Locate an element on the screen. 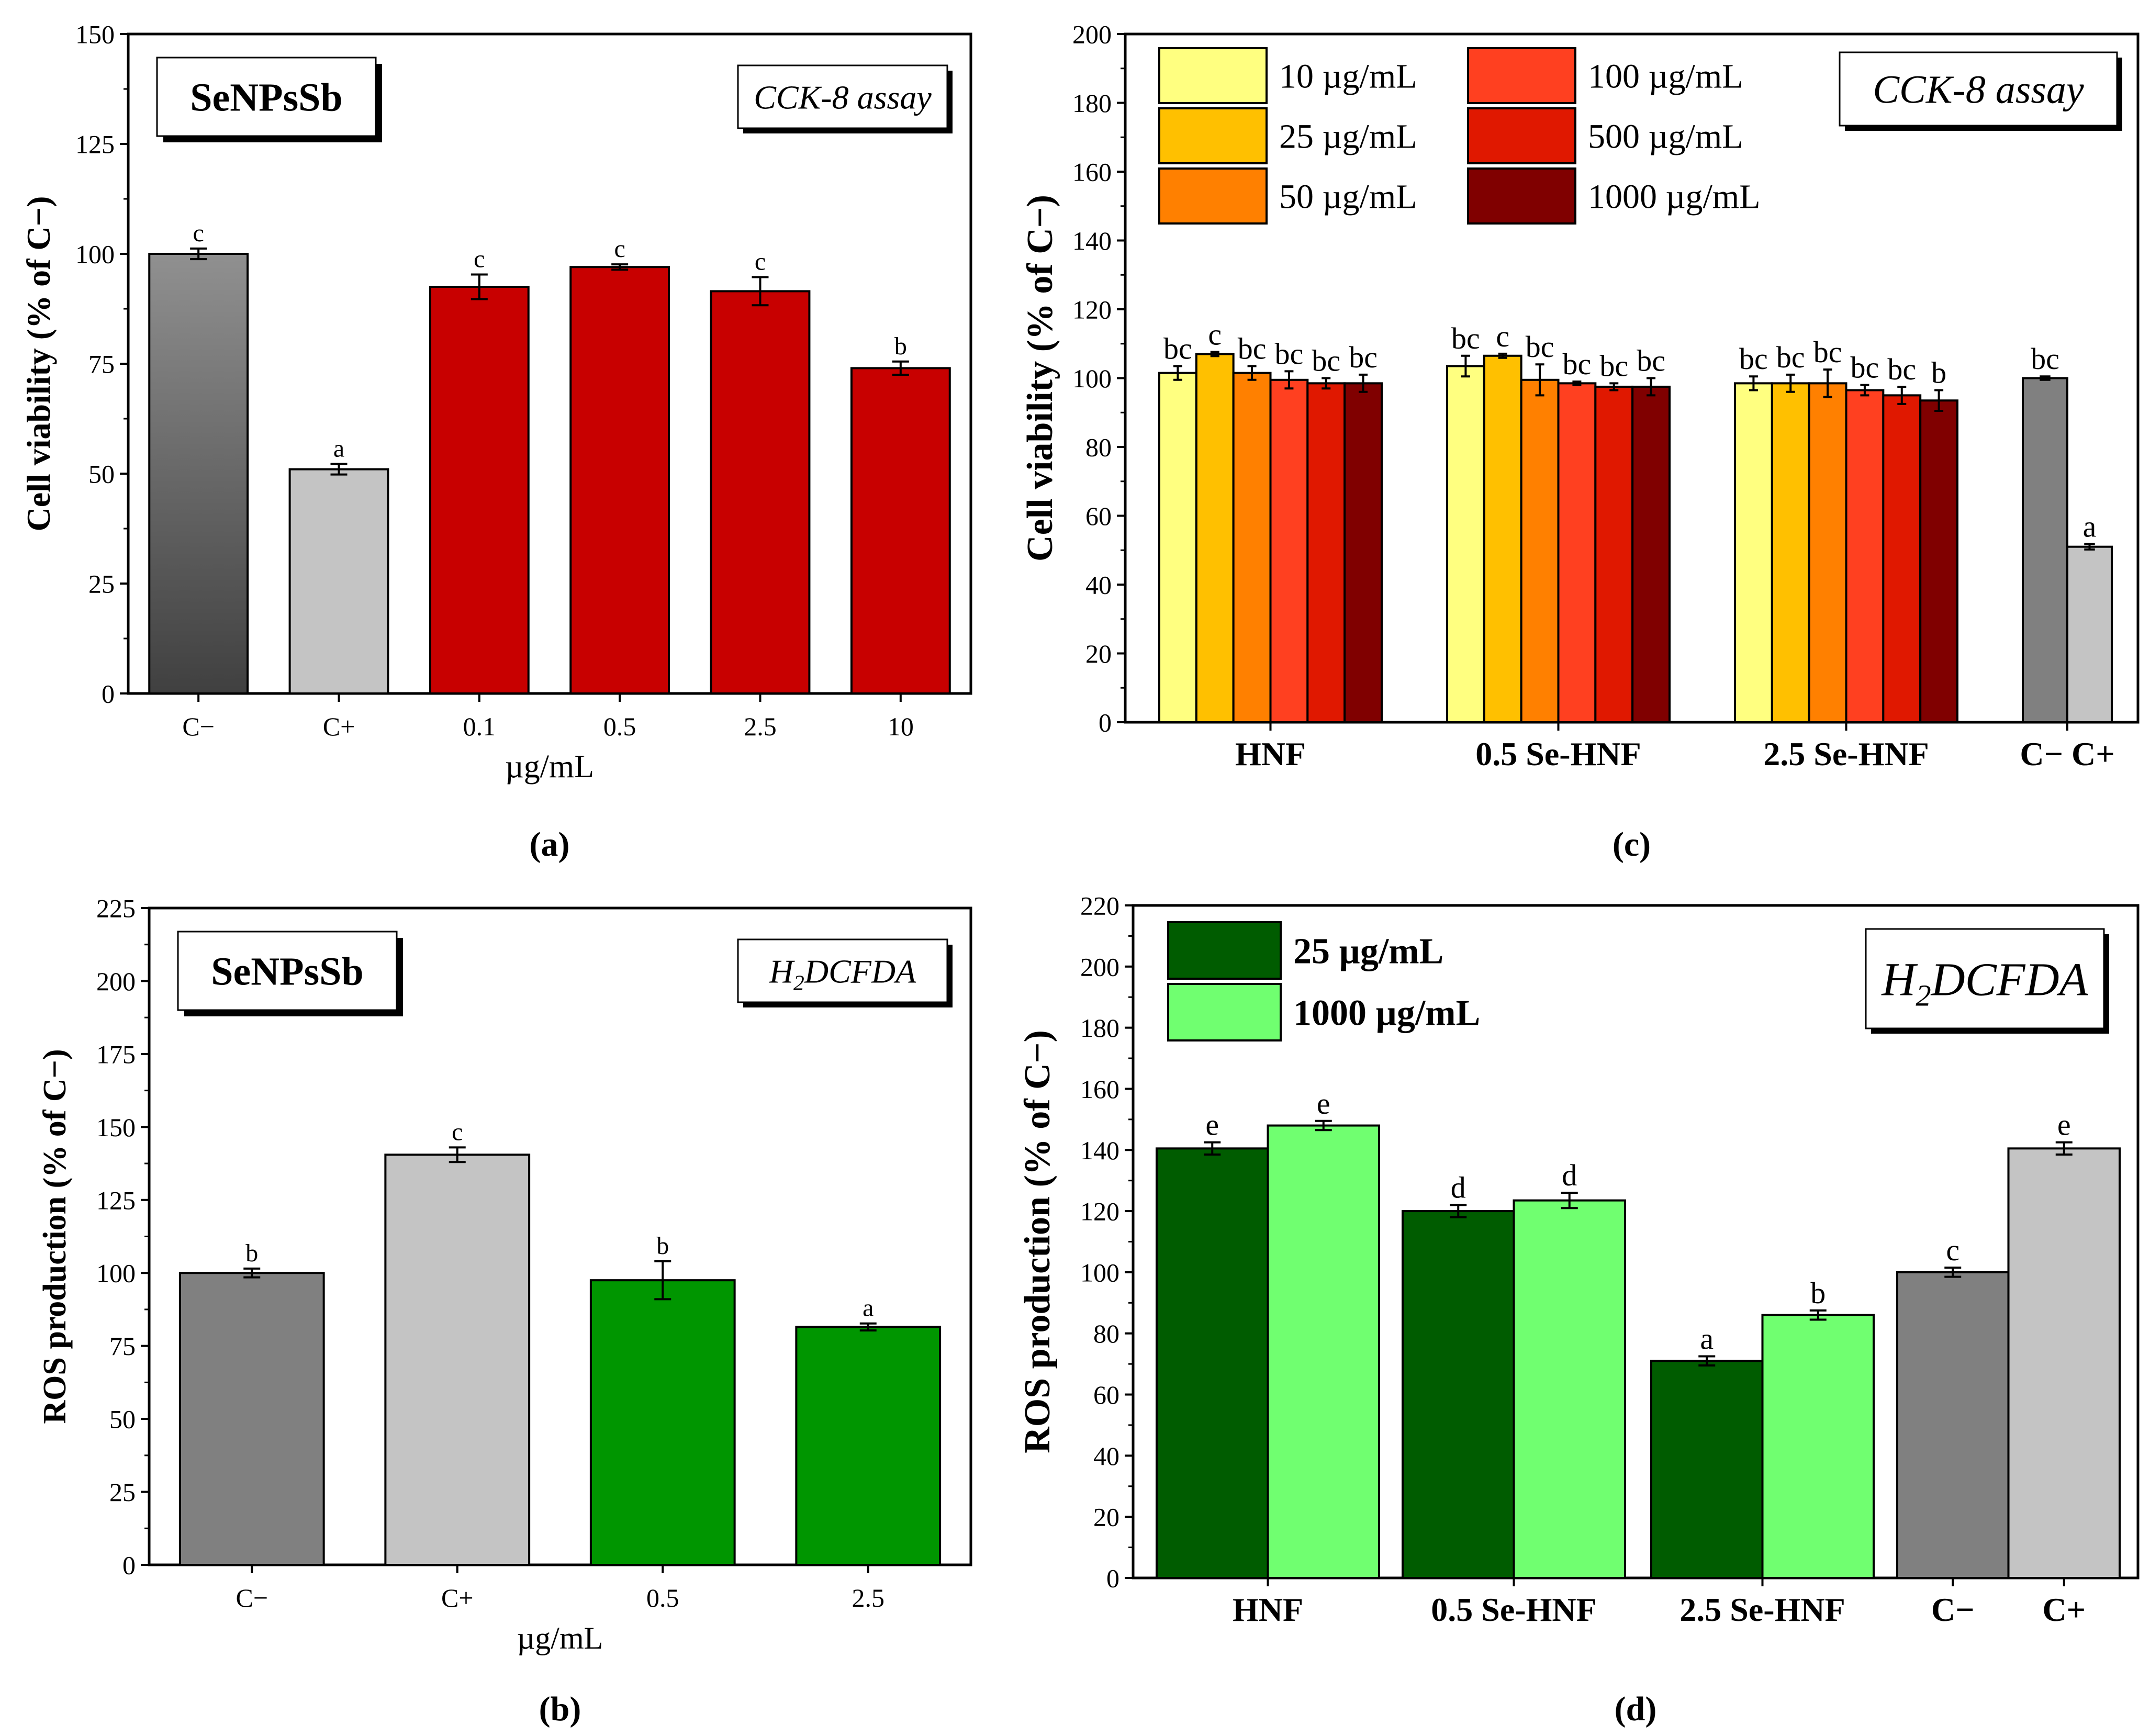  assay-label-box is located at coordinates (842, 970).